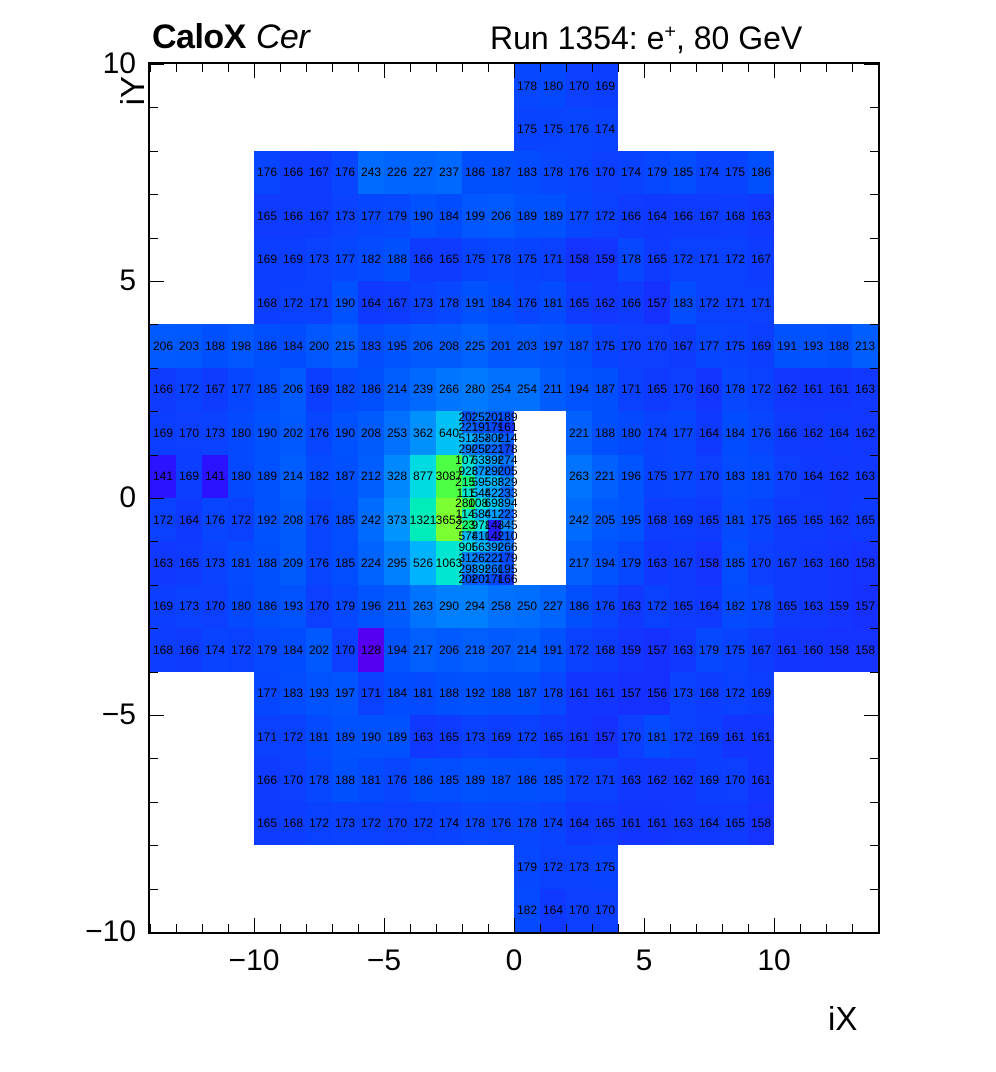  I want to click on heatmap-cell: 193, so click(293, 606).